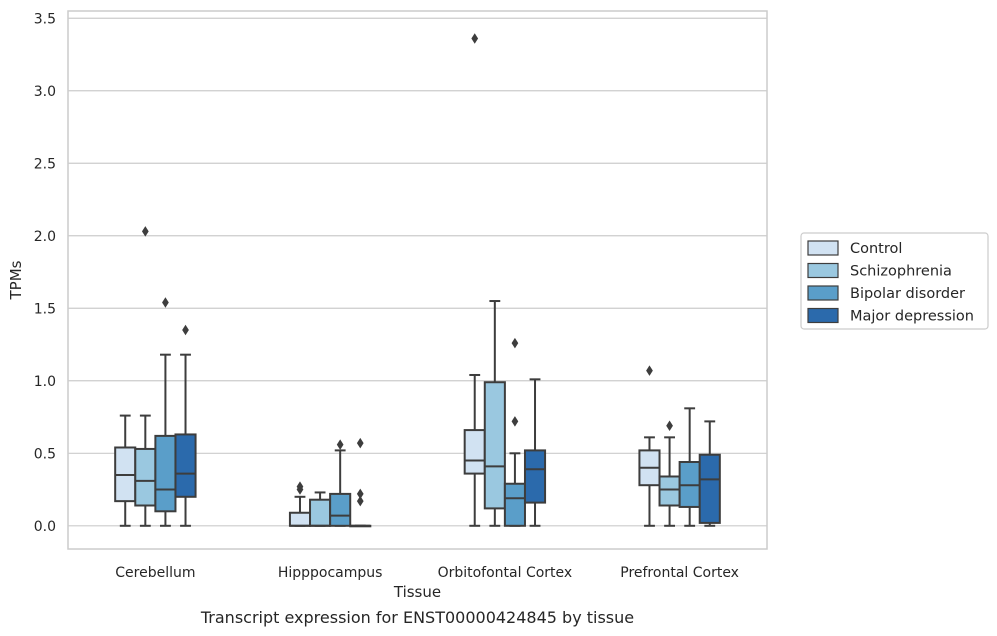 This screenshot has width=997, height=636. I want to click on y-tick-label: 0.5, so click(45, 454).